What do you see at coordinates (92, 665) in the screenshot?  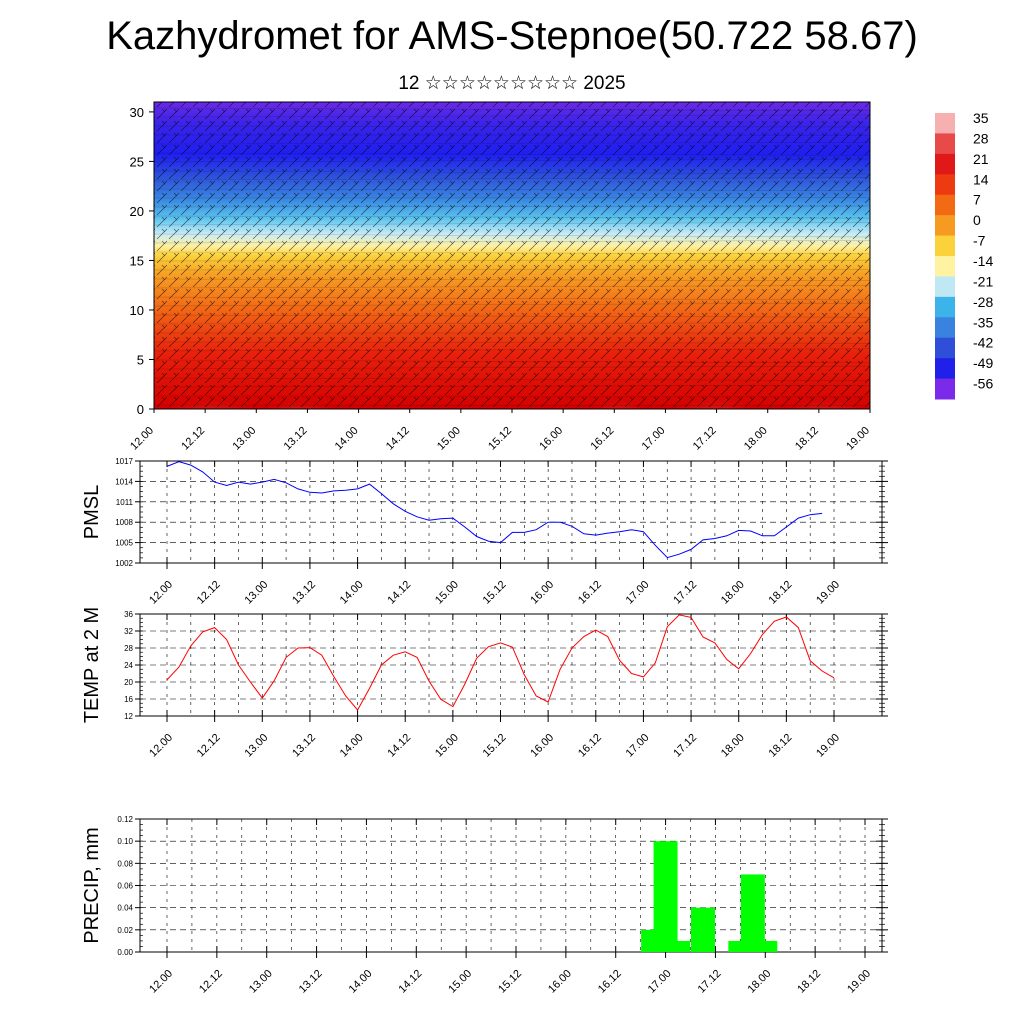 I see `y-axis-label: TEMP at 2 M` at bounding box center [92, 665].